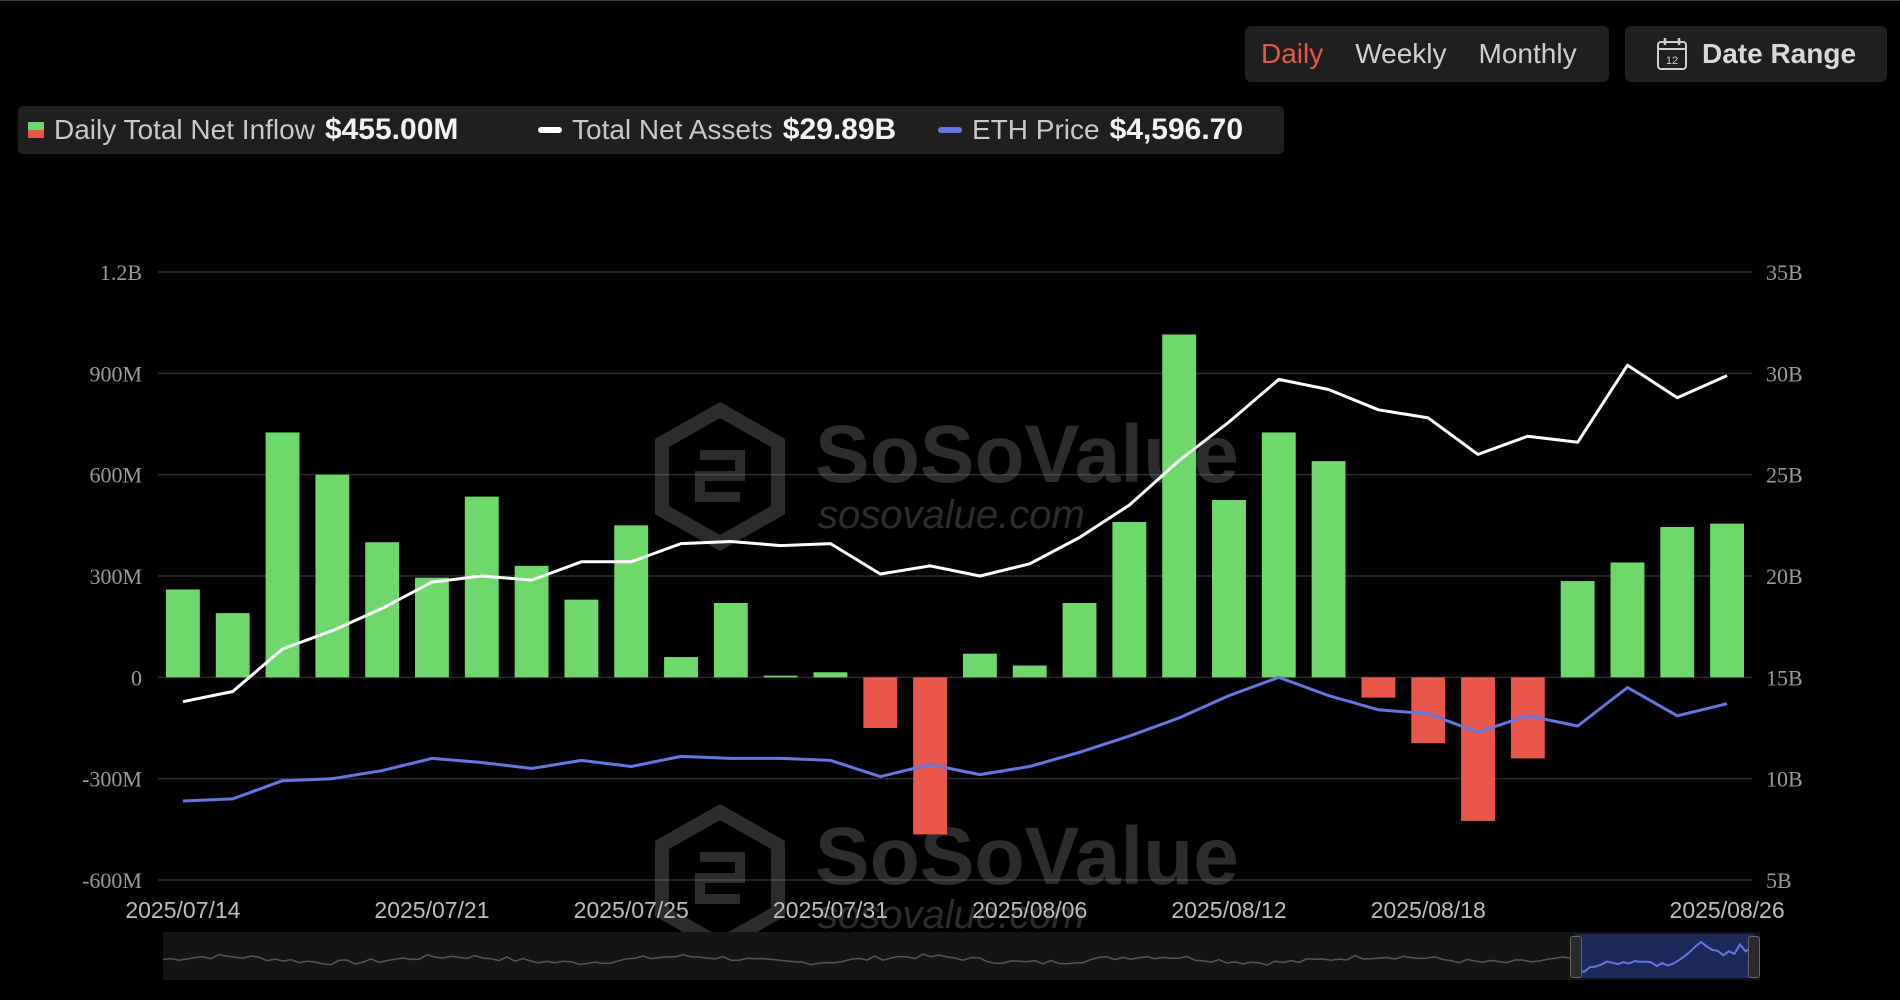 The height and width of the screenshot is (1000, 1900). I want to click on x-axis-tick-label: 2025/08/06, so click(1029, 910).